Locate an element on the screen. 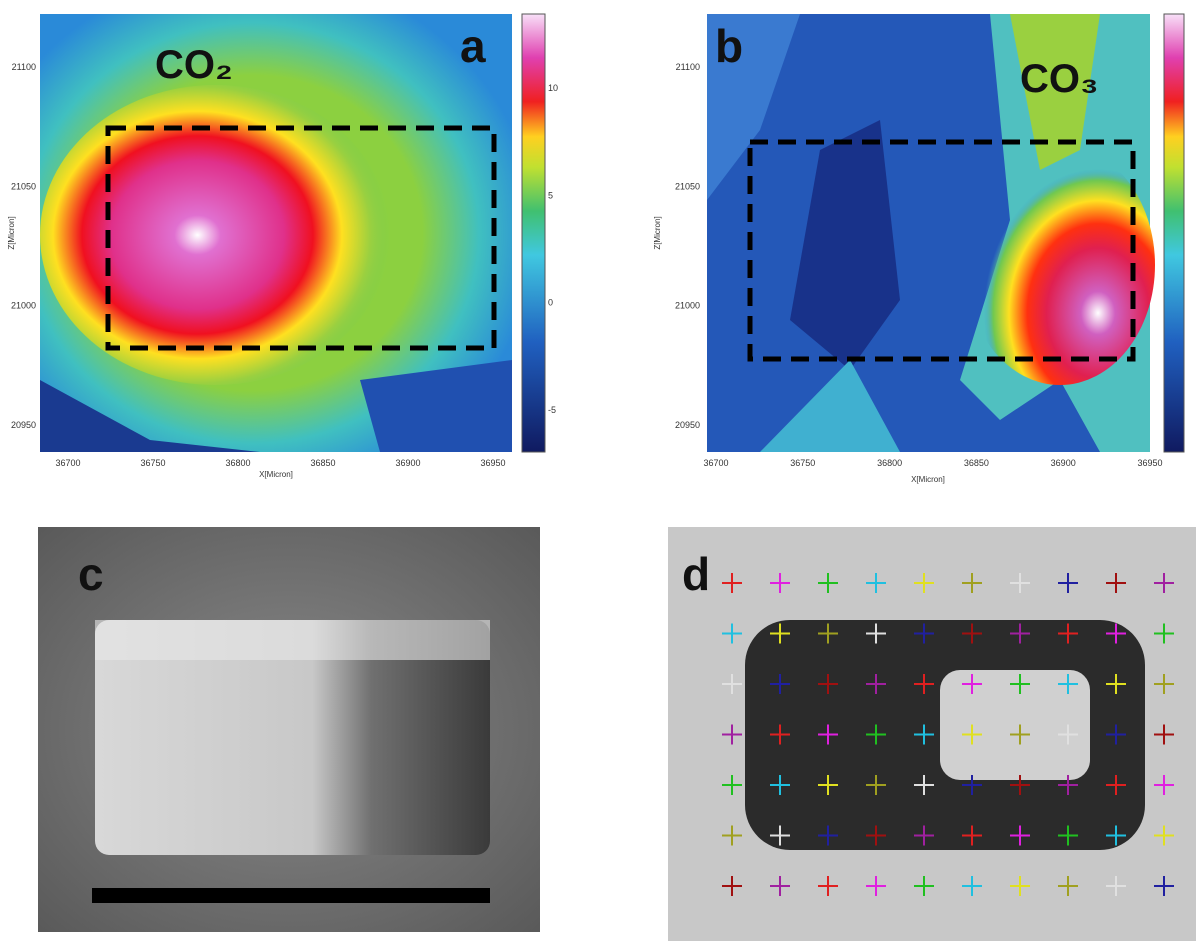 Image resolution: width=1196 pixels, height=941 pixels. panel-label: d is located at coordinates (696, 574).